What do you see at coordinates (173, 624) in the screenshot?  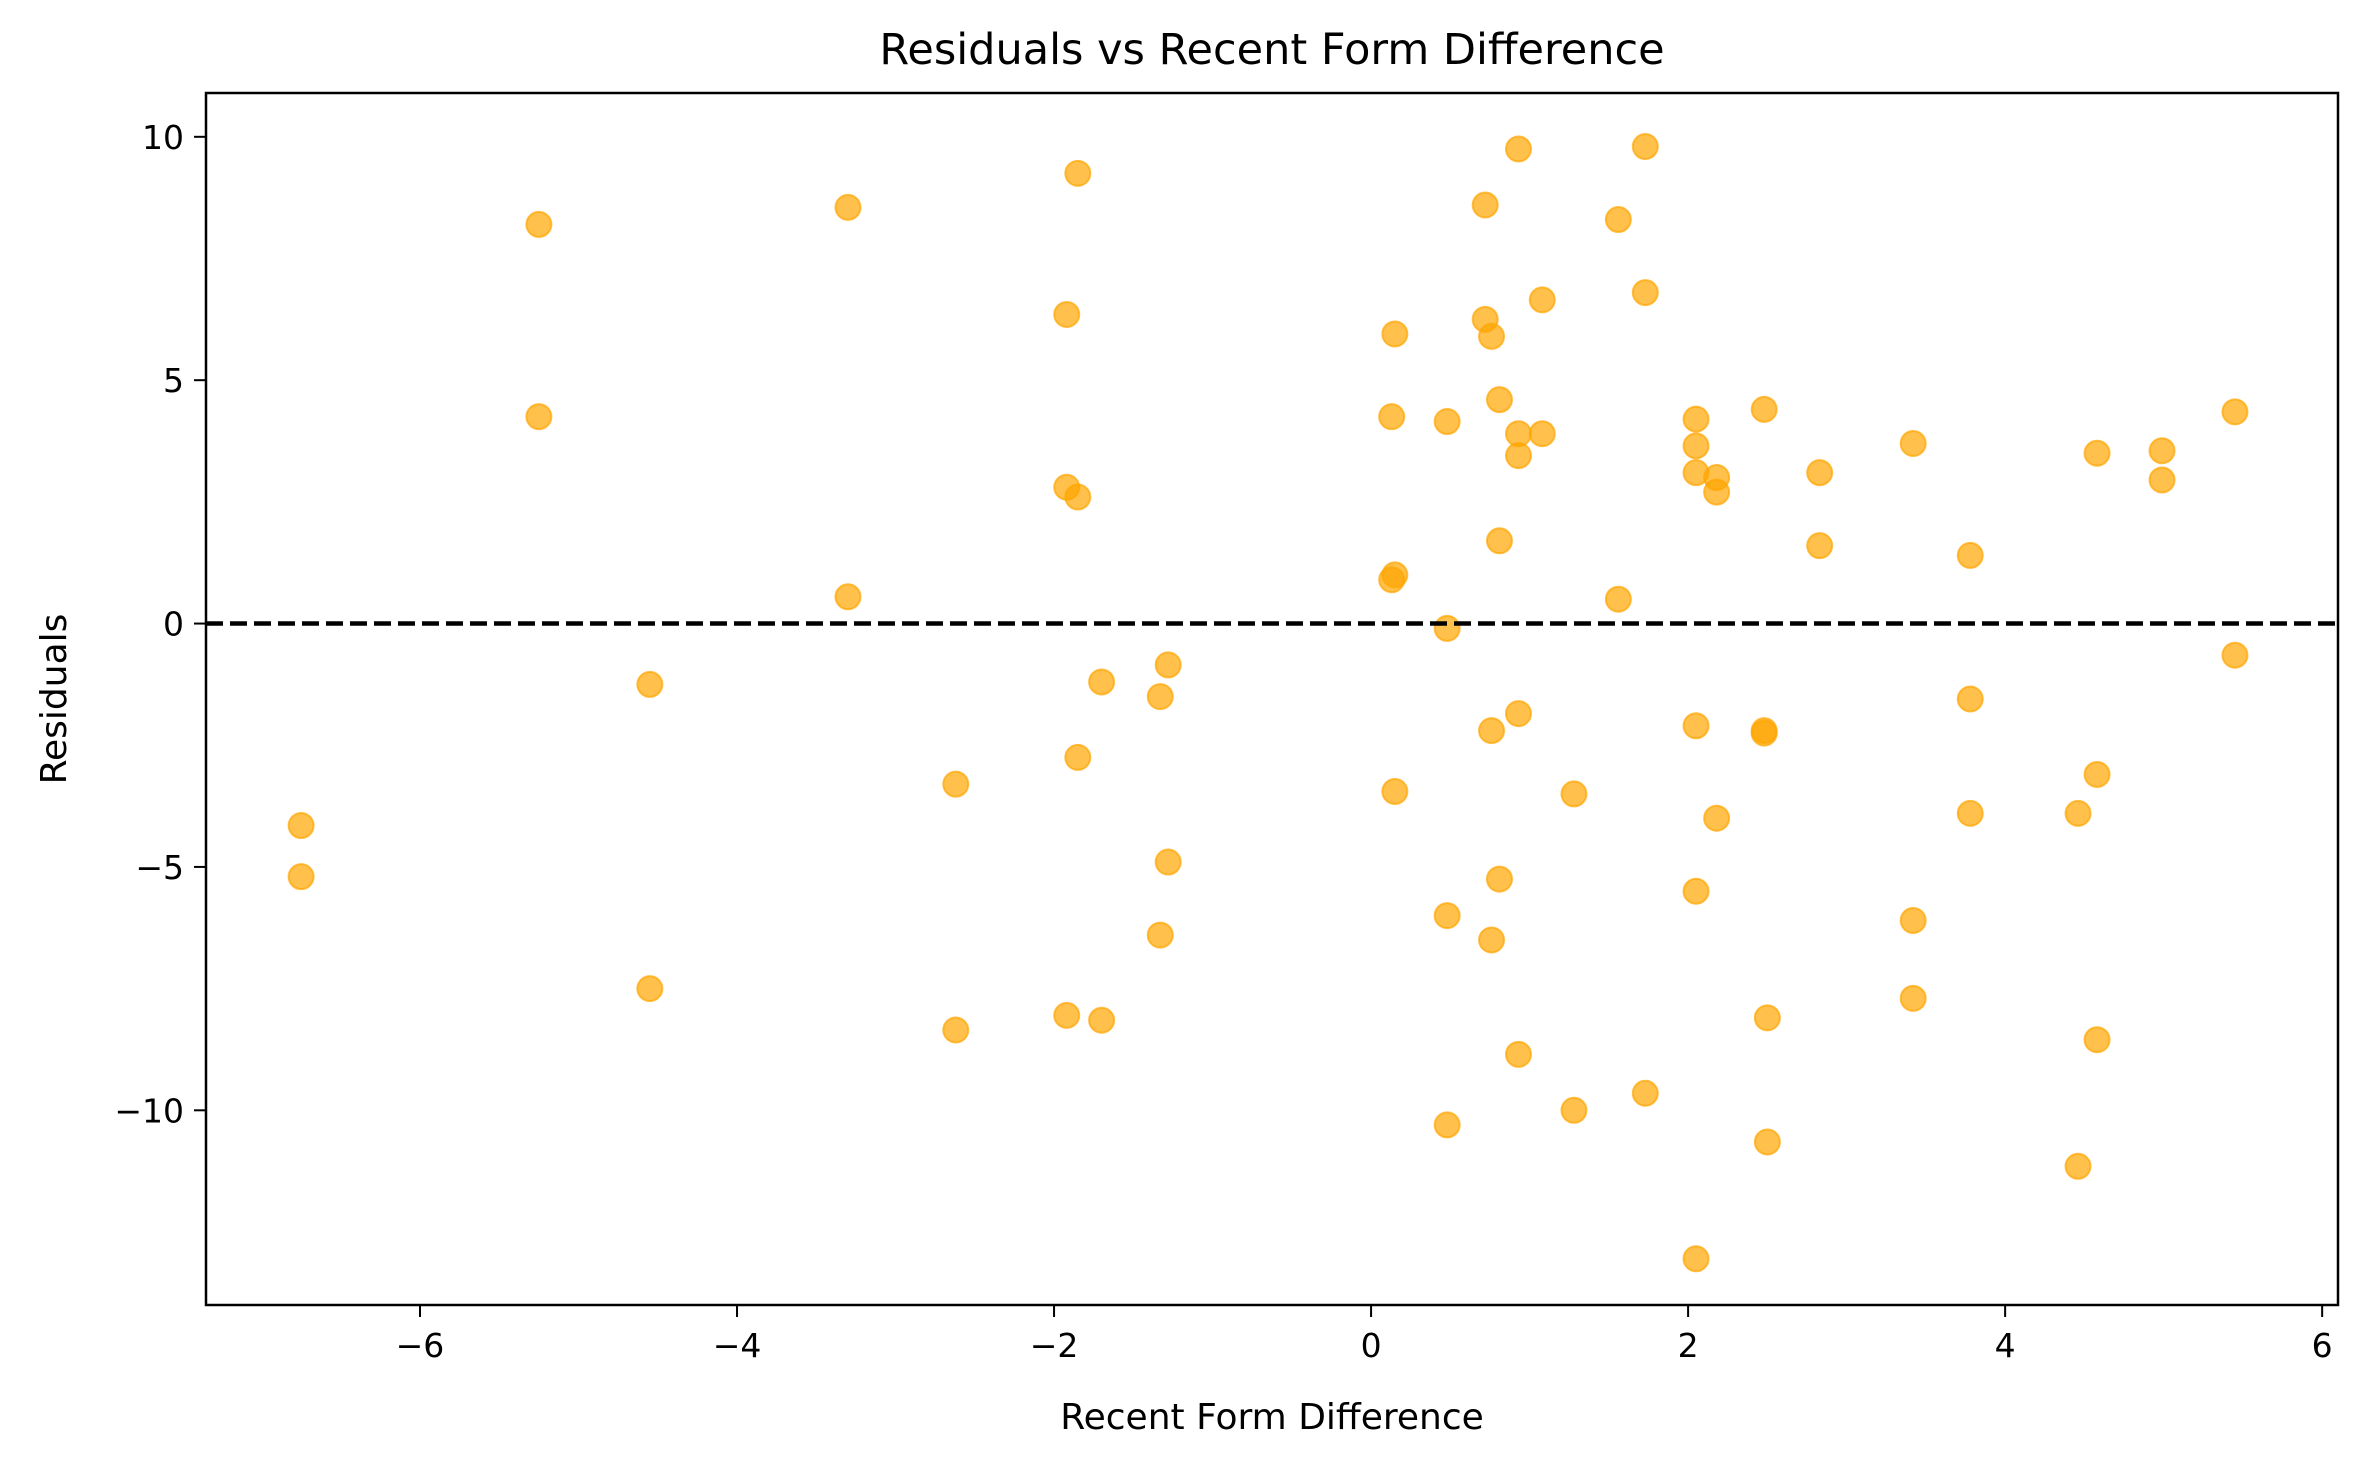 I see `y-tick-label-2: 0` at bounding box center [173, 624].